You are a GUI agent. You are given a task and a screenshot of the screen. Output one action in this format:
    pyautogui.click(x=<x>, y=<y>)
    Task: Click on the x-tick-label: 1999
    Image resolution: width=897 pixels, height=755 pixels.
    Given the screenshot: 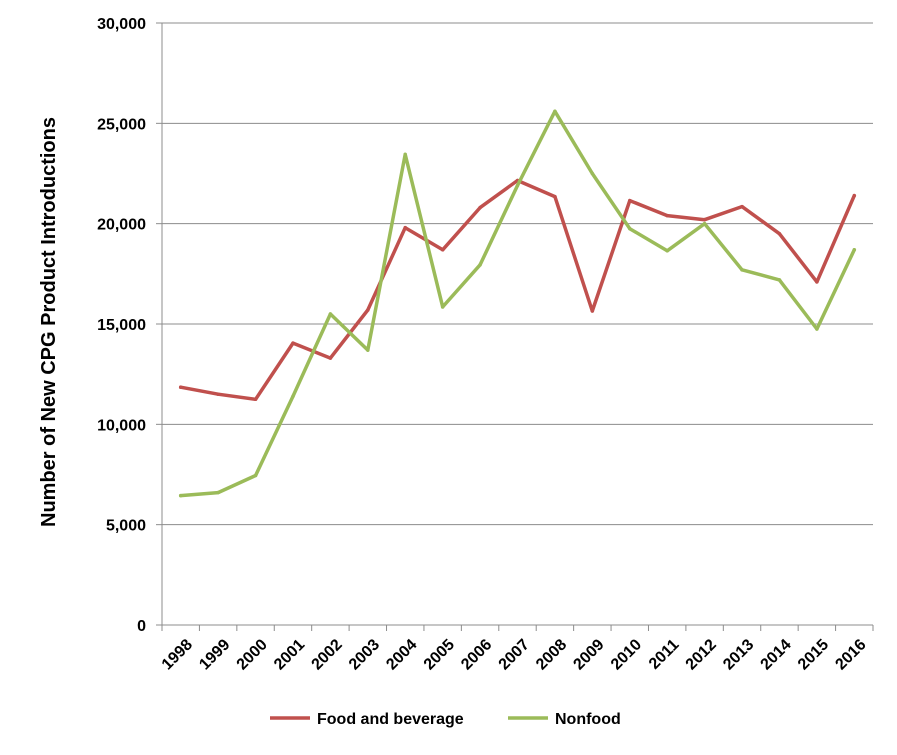 What is the action you would take?
    pyautogui.click(x=214, y=654)
    